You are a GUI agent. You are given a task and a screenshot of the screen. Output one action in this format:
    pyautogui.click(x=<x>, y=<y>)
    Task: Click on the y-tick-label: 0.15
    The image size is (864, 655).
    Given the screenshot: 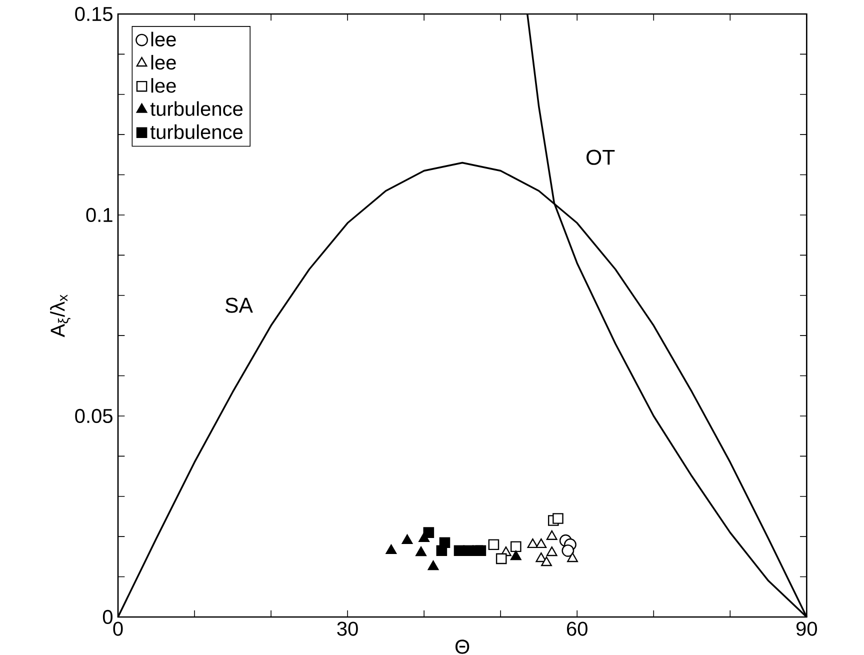 What is the action you would take?
    pyautogui.click(x=93, y=14)
    